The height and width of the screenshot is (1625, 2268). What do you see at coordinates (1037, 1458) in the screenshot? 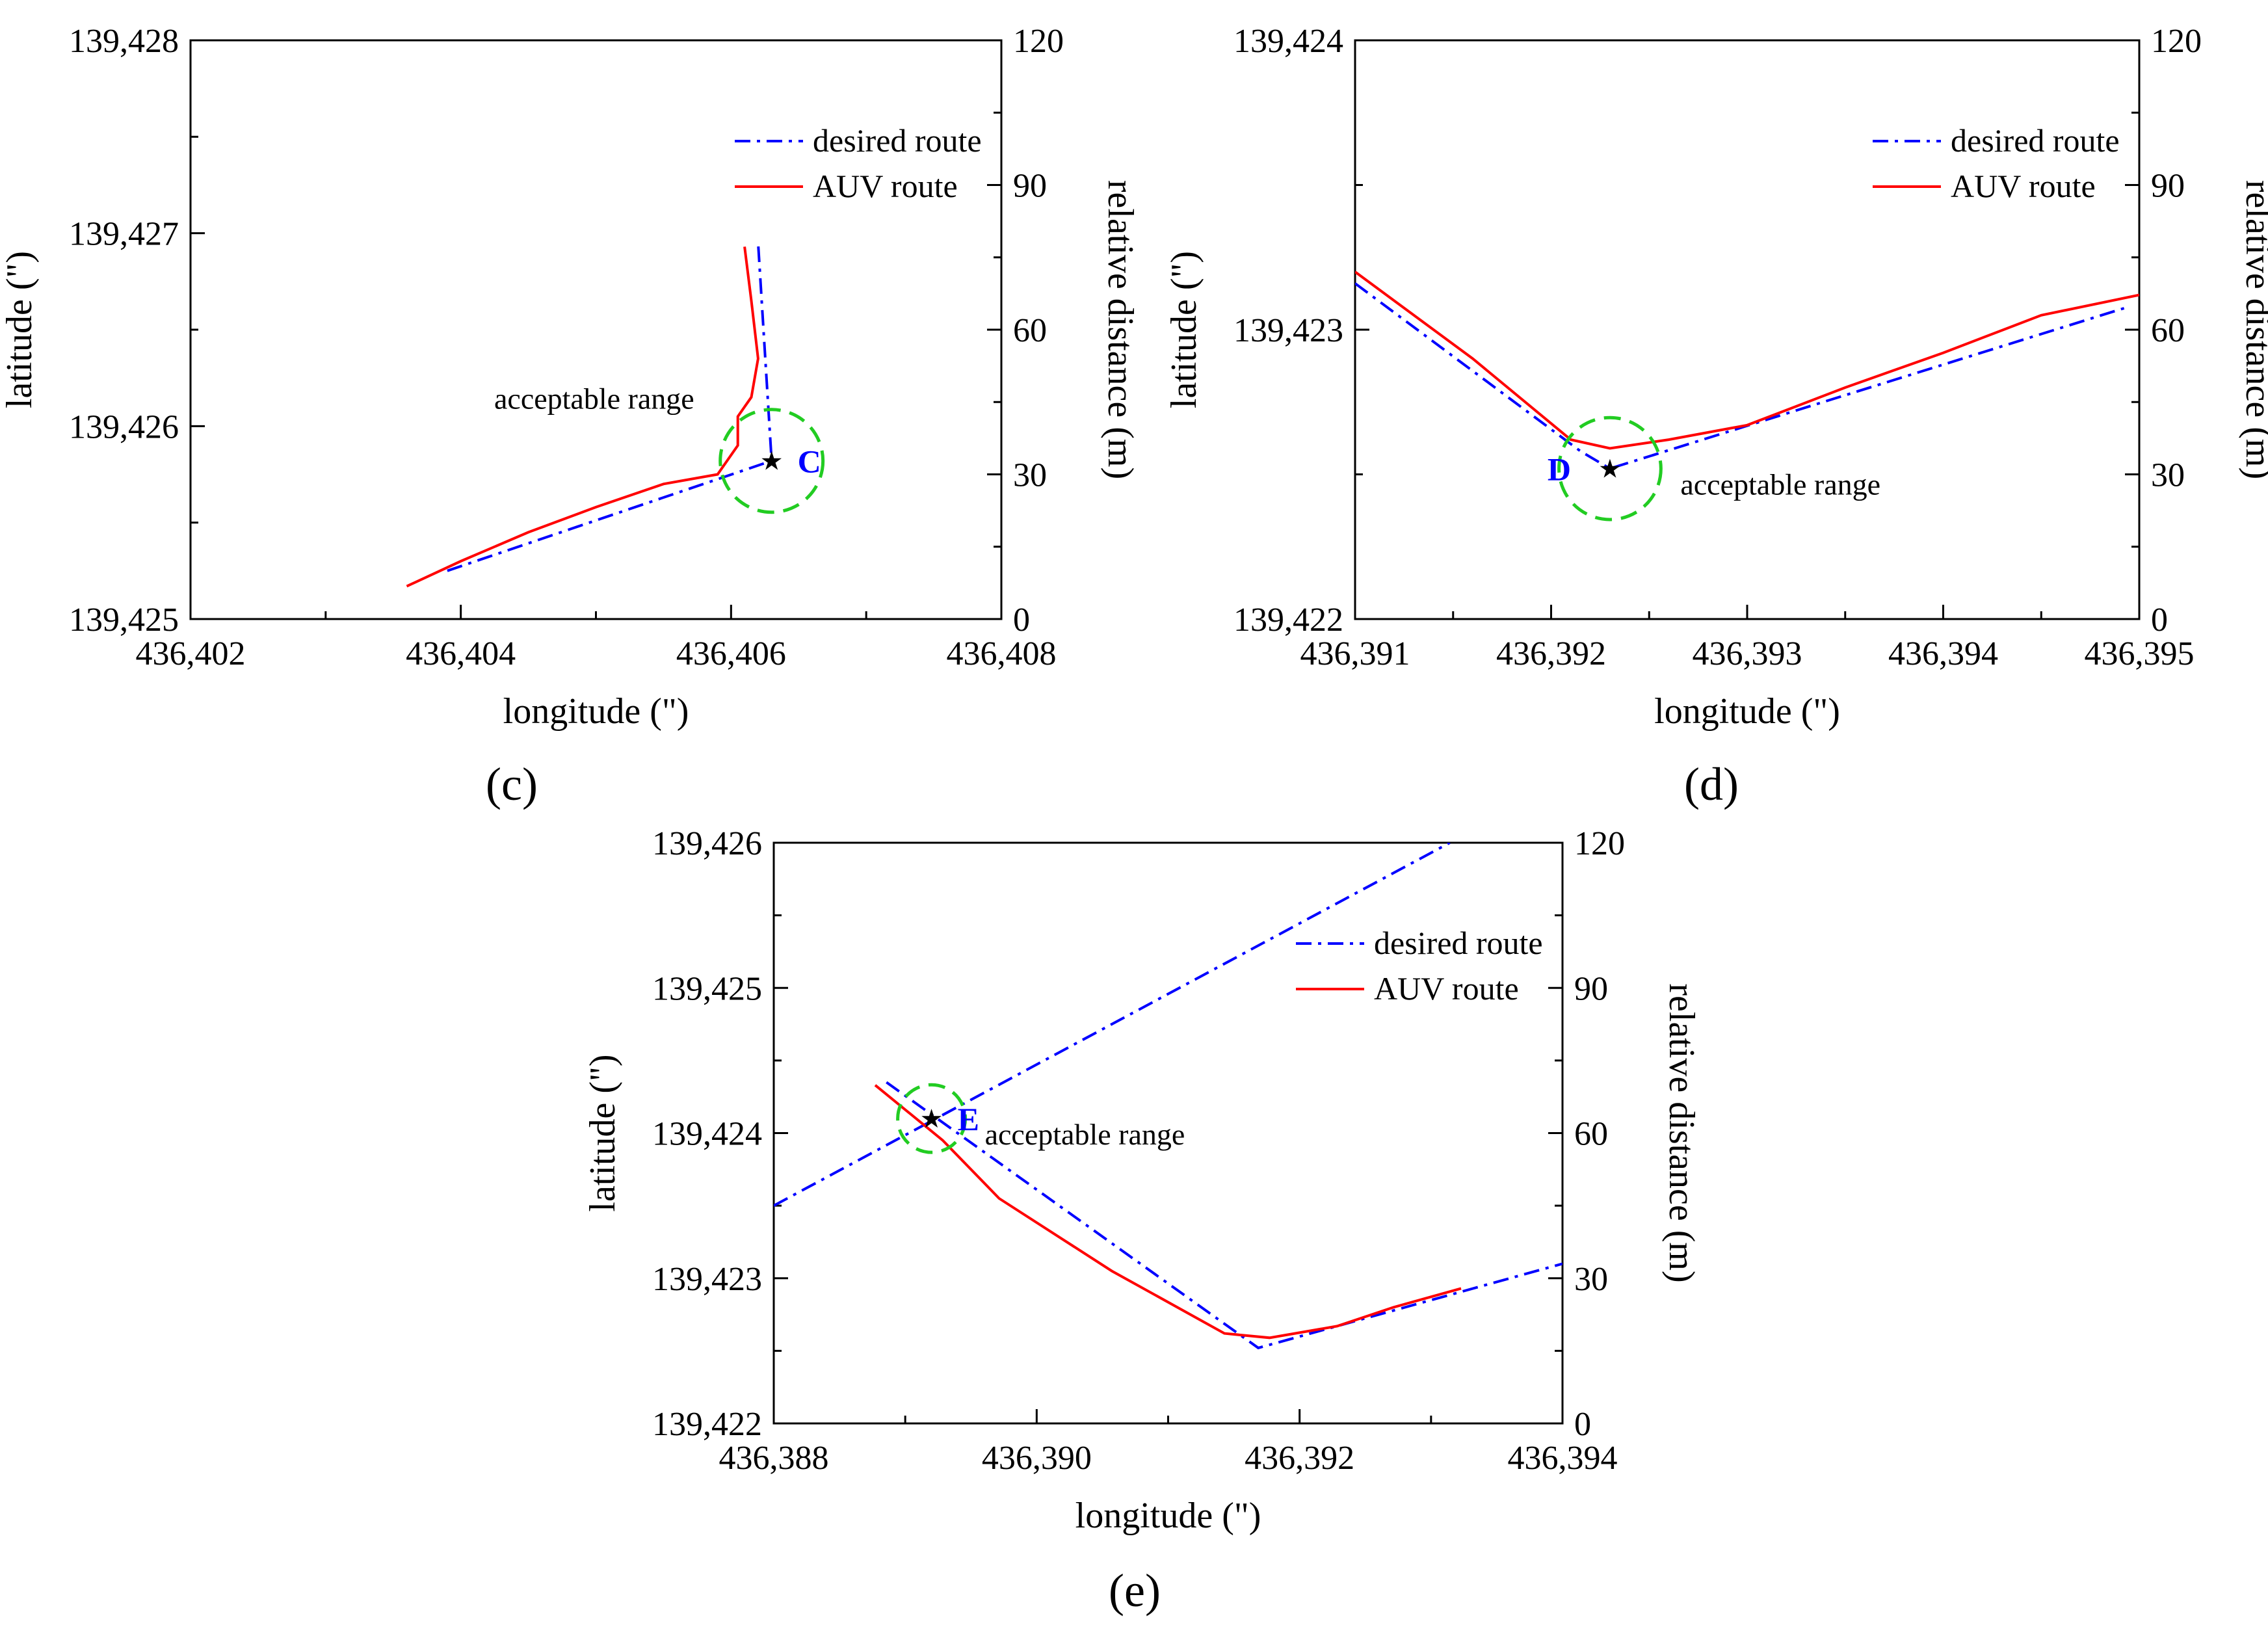
I see `x-tick-label: 436,390` at bounding box center [1037, 1458].